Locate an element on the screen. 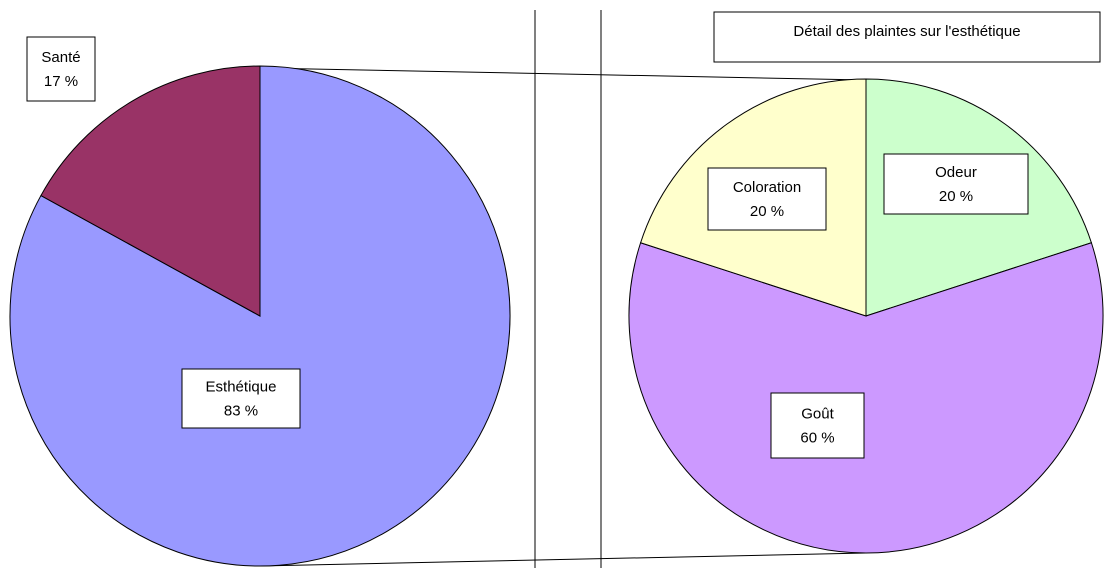 This screenshot has width=1117, height=568. title-box is located at coordinates (907, 37).